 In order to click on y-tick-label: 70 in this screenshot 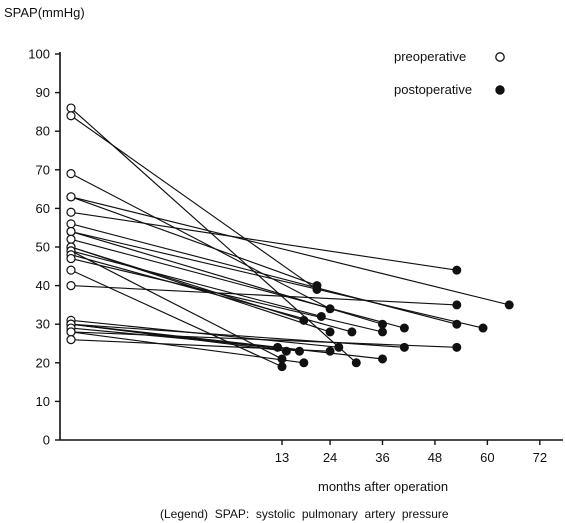, I will do `click(43, 169)`.